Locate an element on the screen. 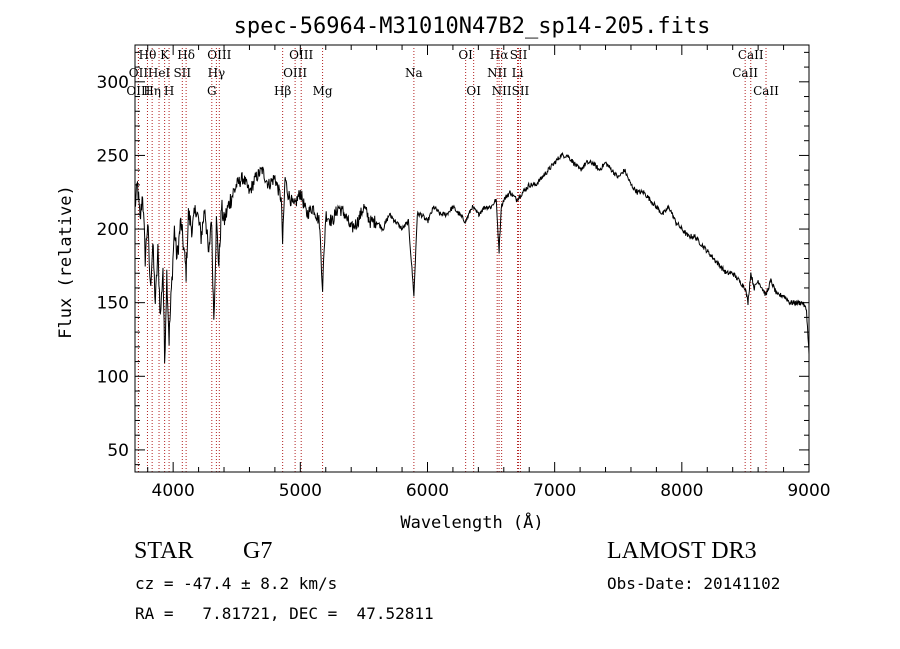 The image size is (900, 649). x-axis-label: Wavelength (Å) is located at coordinates (471, 522).